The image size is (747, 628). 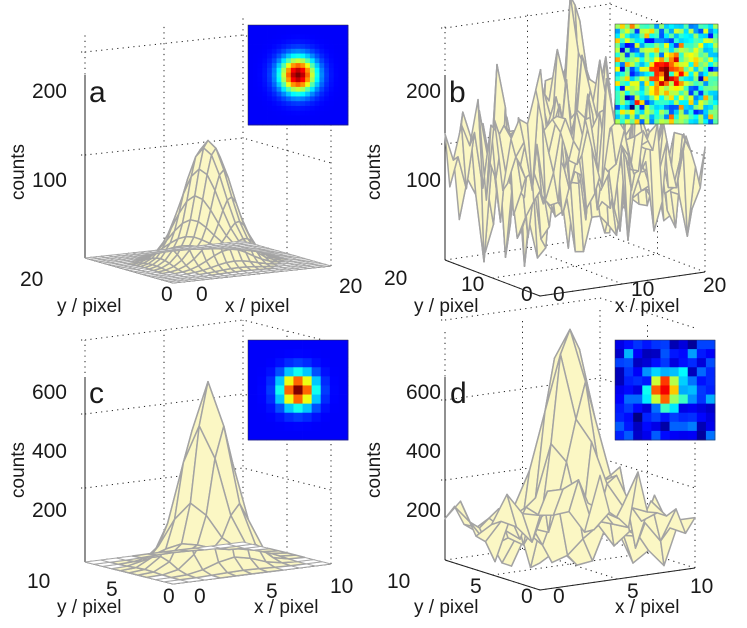 What do you see at coordinates (559, 294) in the screenshot?
I see `x-tick-b-0: 0` at bounding box center [559, 294].